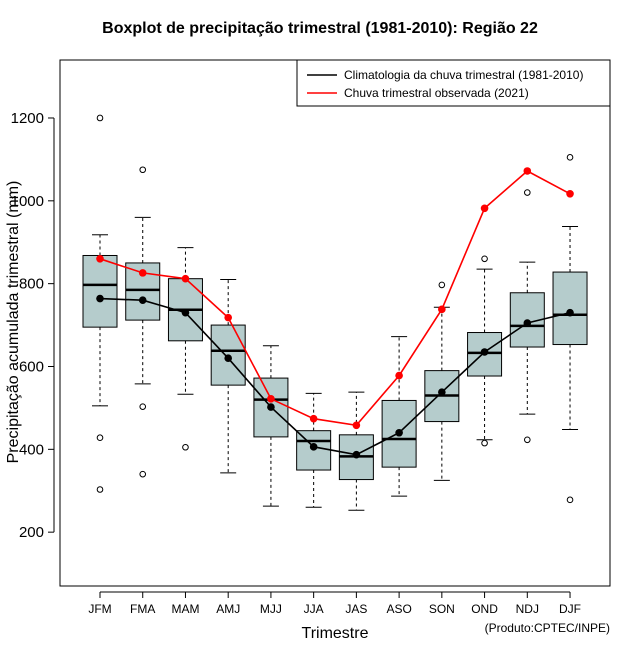 Image resolution: width=640 pixels, height=660 pixels. I want to click on x-tick-label: JFM, so click(99, 609).